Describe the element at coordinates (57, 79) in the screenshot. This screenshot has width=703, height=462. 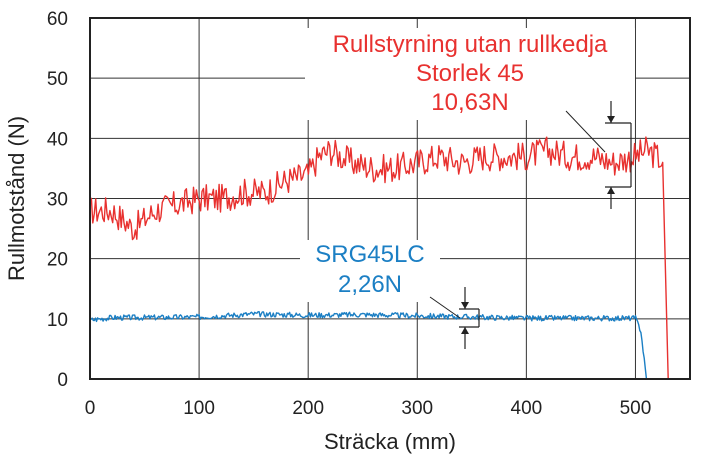
I see `y-tick-label: 50` at that location.